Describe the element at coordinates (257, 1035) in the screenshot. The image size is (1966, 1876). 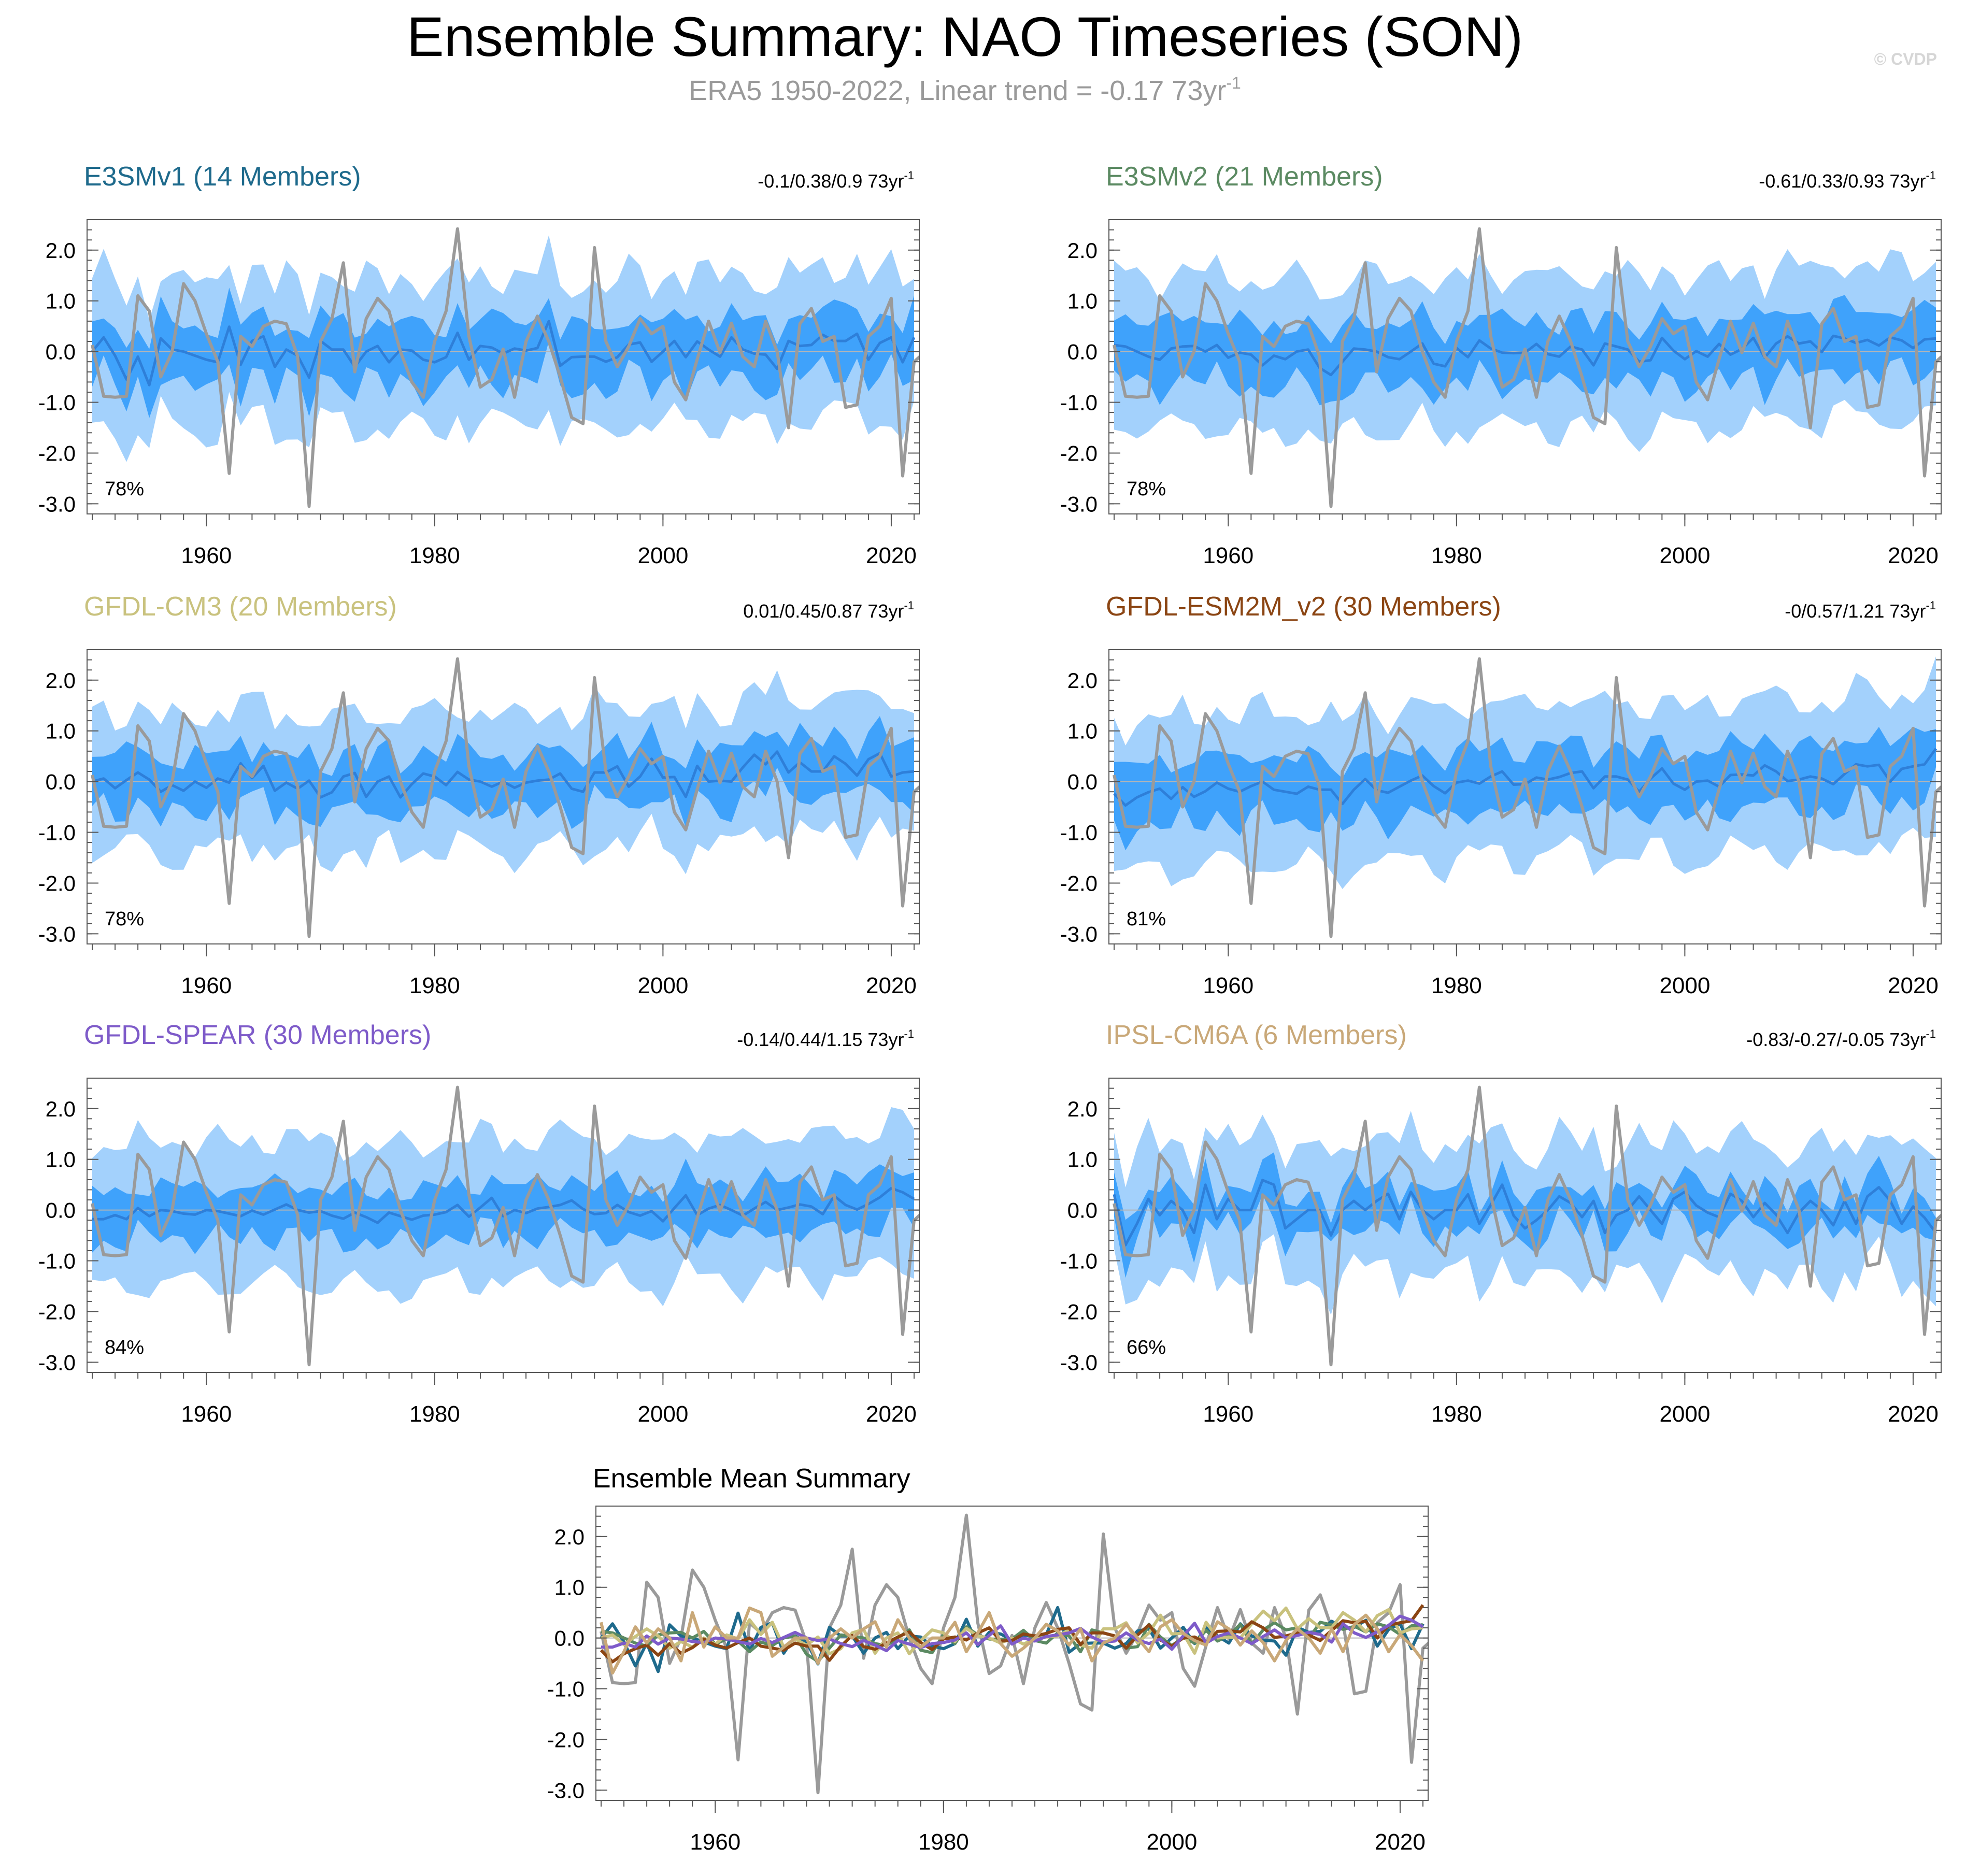
I see `panel-title: GFDL-SPEAR (30 Members)` at that location.